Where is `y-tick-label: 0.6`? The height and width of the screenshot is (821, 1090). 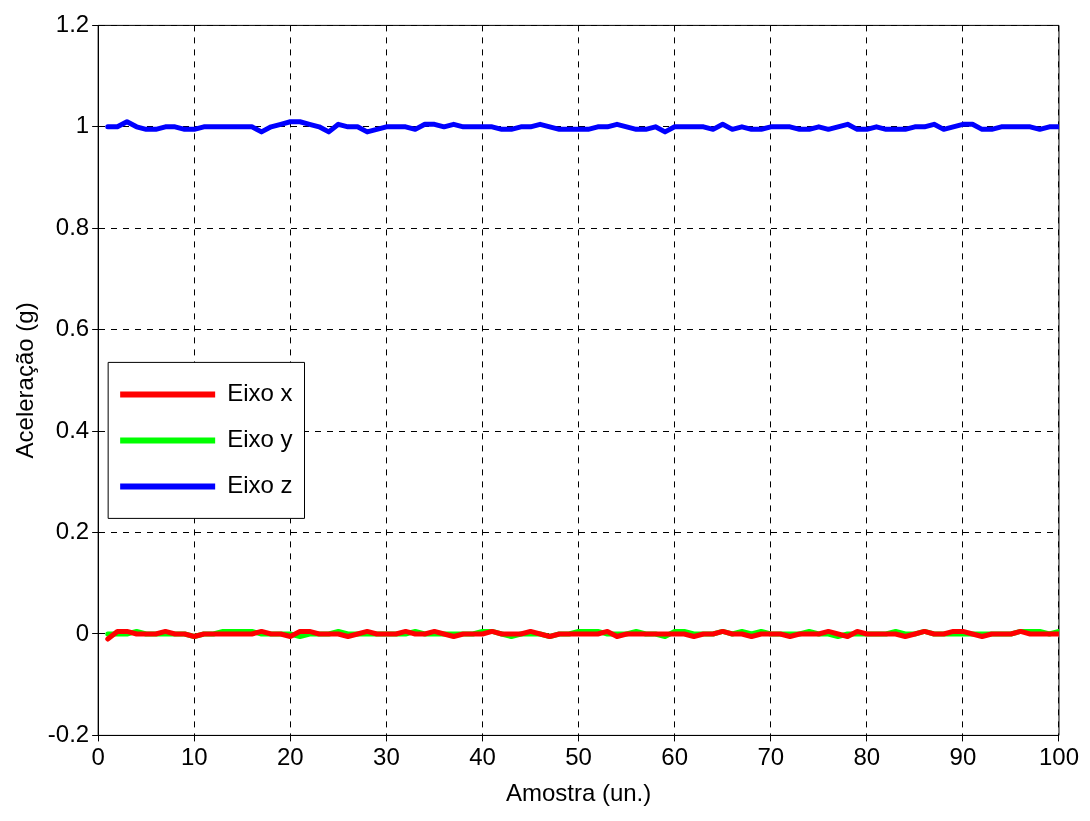 y-tick-label: 0.6 is located at coordinates (72, 328).